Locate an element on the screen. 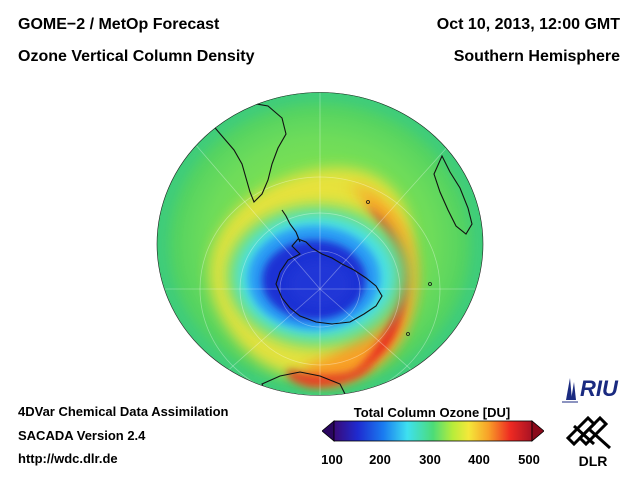 The width and height of the screenshot is (640, 480). map-subtitle: Ozone Vertical Column Density is located at coordinates (136, 56).